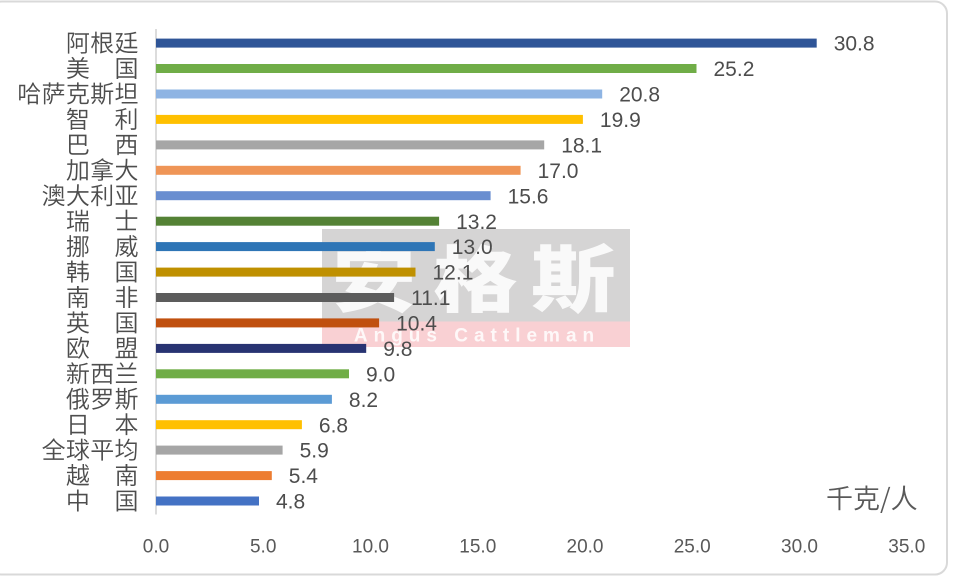 The width and height of the screenshot is (955, 578). What do you see at coordinates (397, 349) in the screenshot?
I see `svg-text: 9.8` at bounding box center [397, 349].